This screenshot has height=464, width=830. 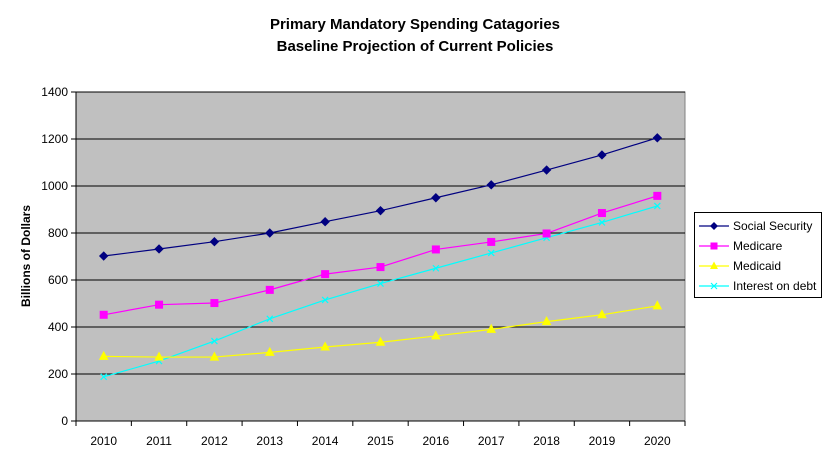 What do you see at coordinates (58, 327) in the screenshot?
I see `y-tick-label: 400` at bounding box center [58, 327].